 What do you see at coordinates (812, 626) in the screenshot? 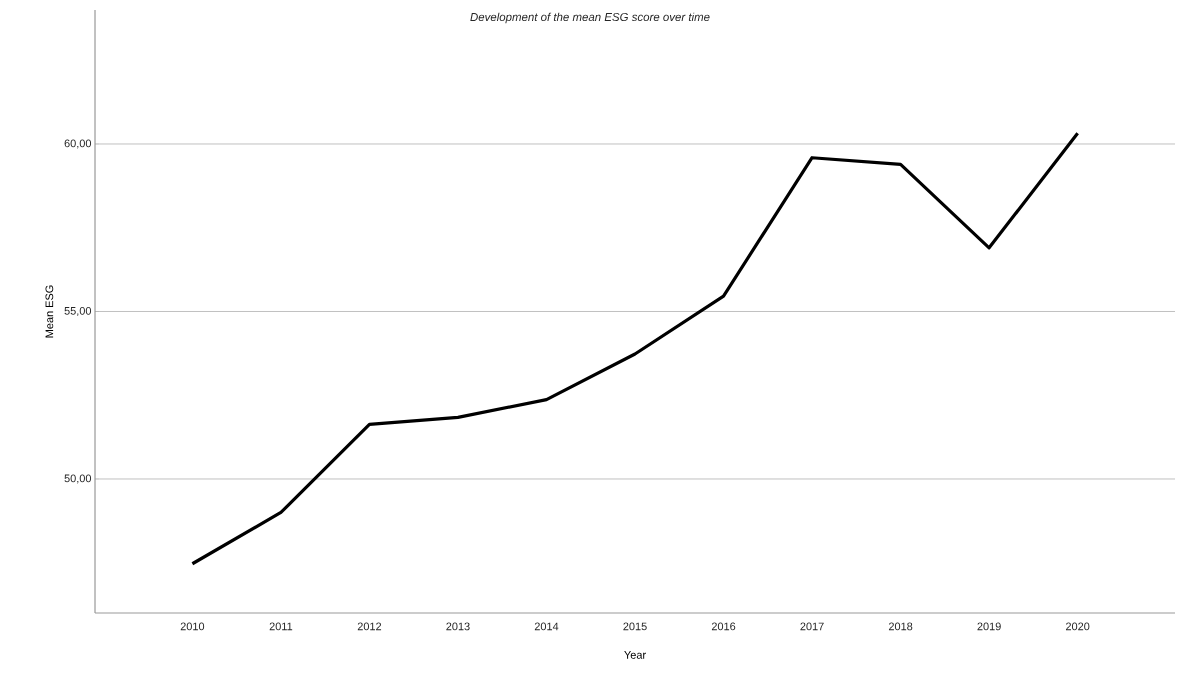
I see `x-tick-label: 2017` at bounding box center [812, 626].